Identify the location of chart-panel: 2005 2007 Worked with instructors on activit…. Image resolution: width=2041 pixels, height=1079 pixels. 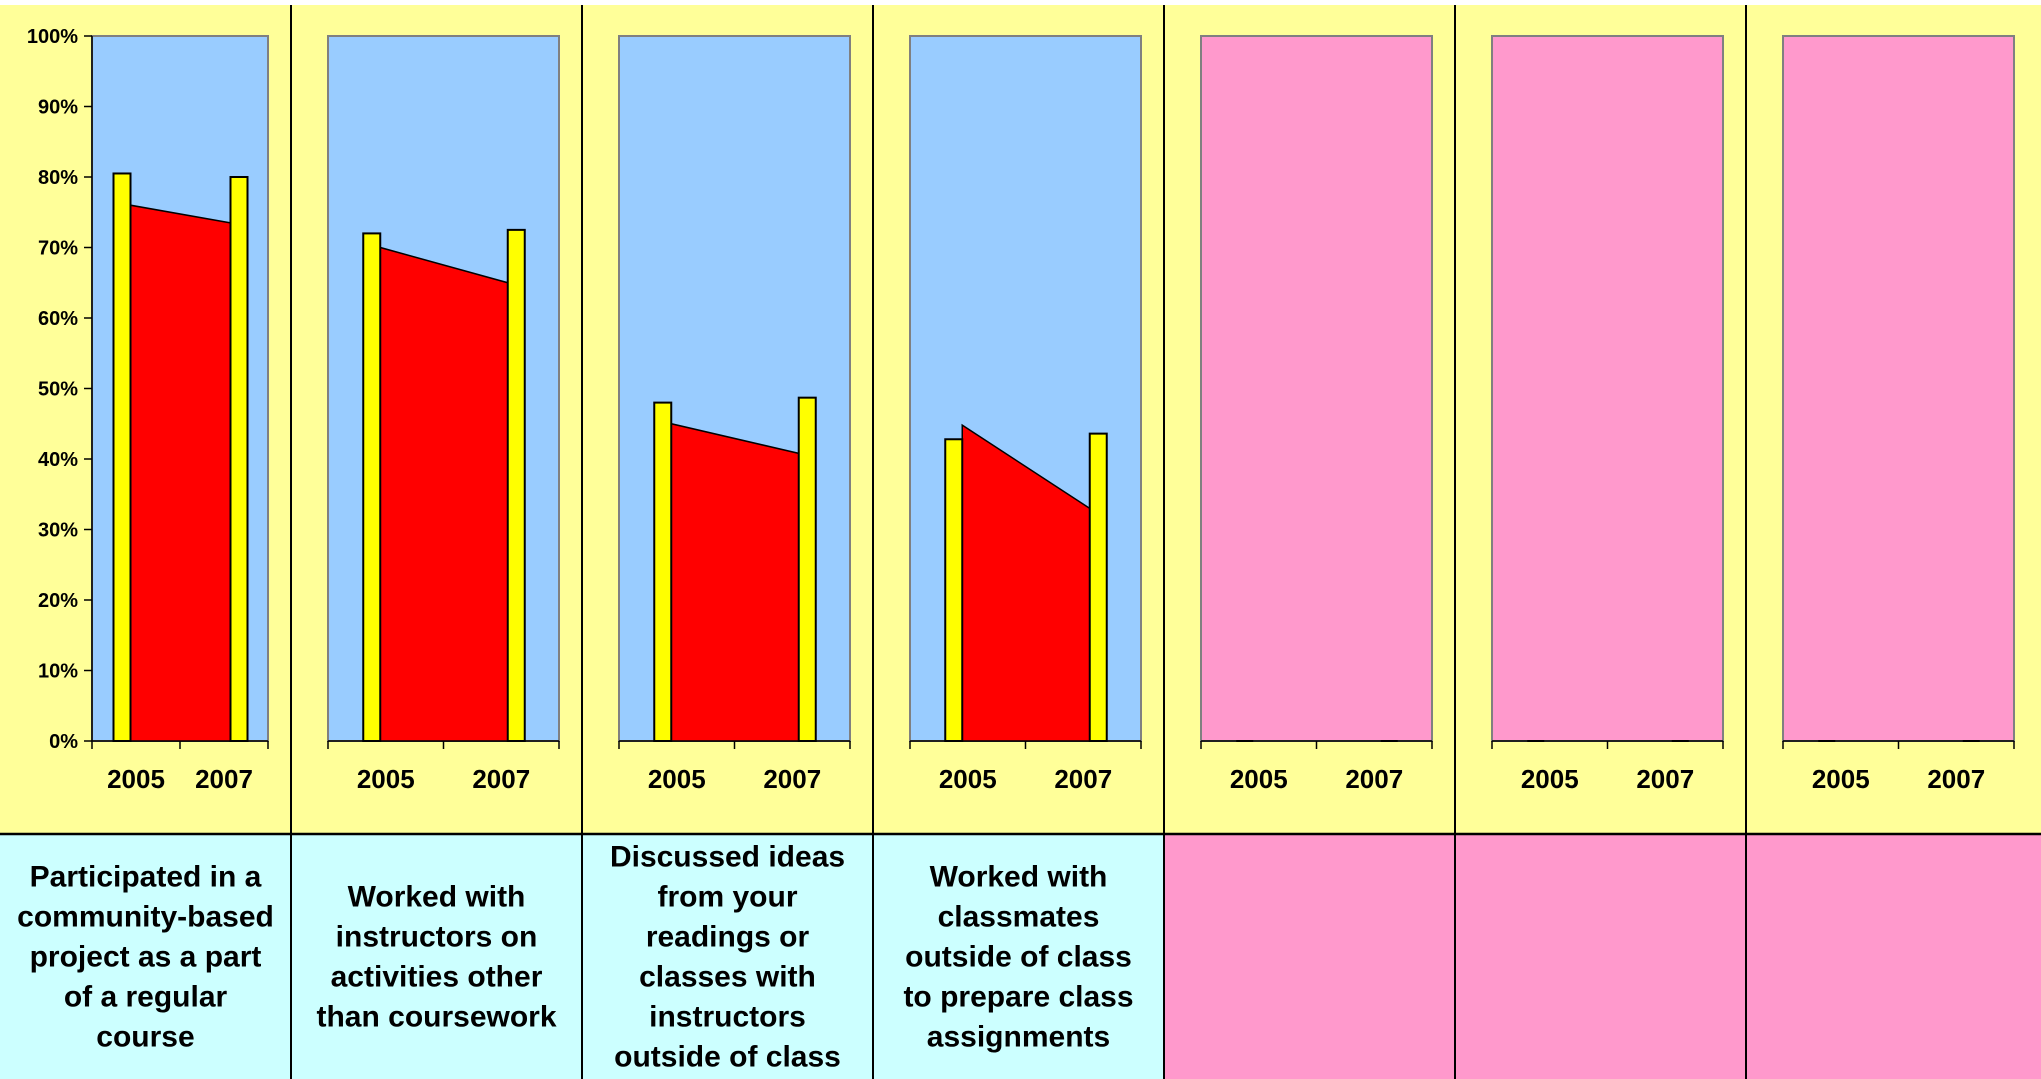
(436, 542).